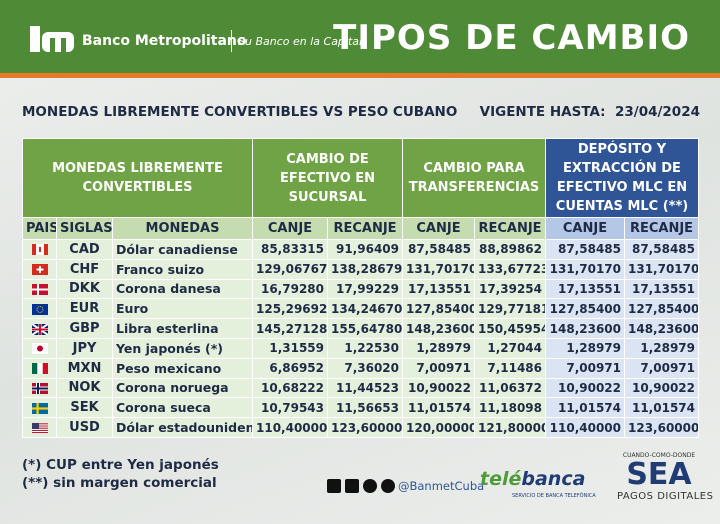  I want to click on rate-value: 7,11486, so click(510, 368).